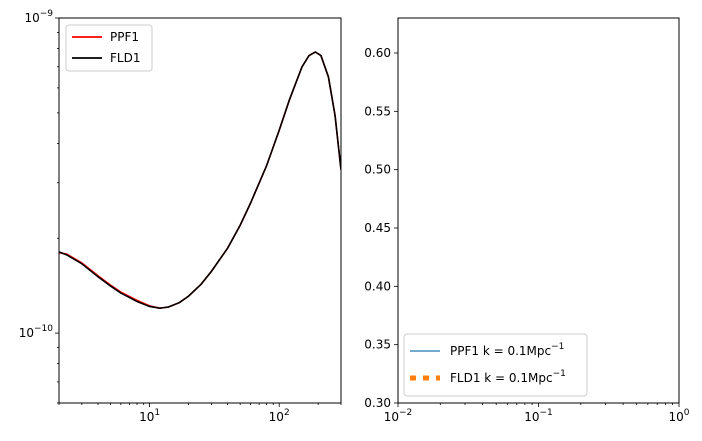 This screenshot has width=702, height=441. I want to click on x-tick-label: 10¹, so click(149, 416).